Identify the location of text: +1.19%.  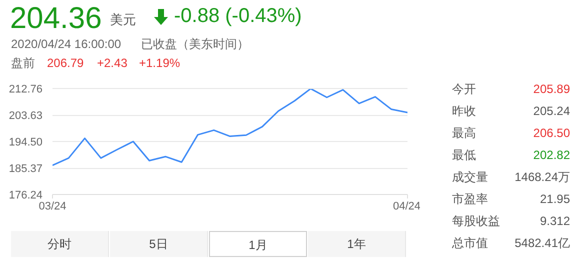
(159, 63).